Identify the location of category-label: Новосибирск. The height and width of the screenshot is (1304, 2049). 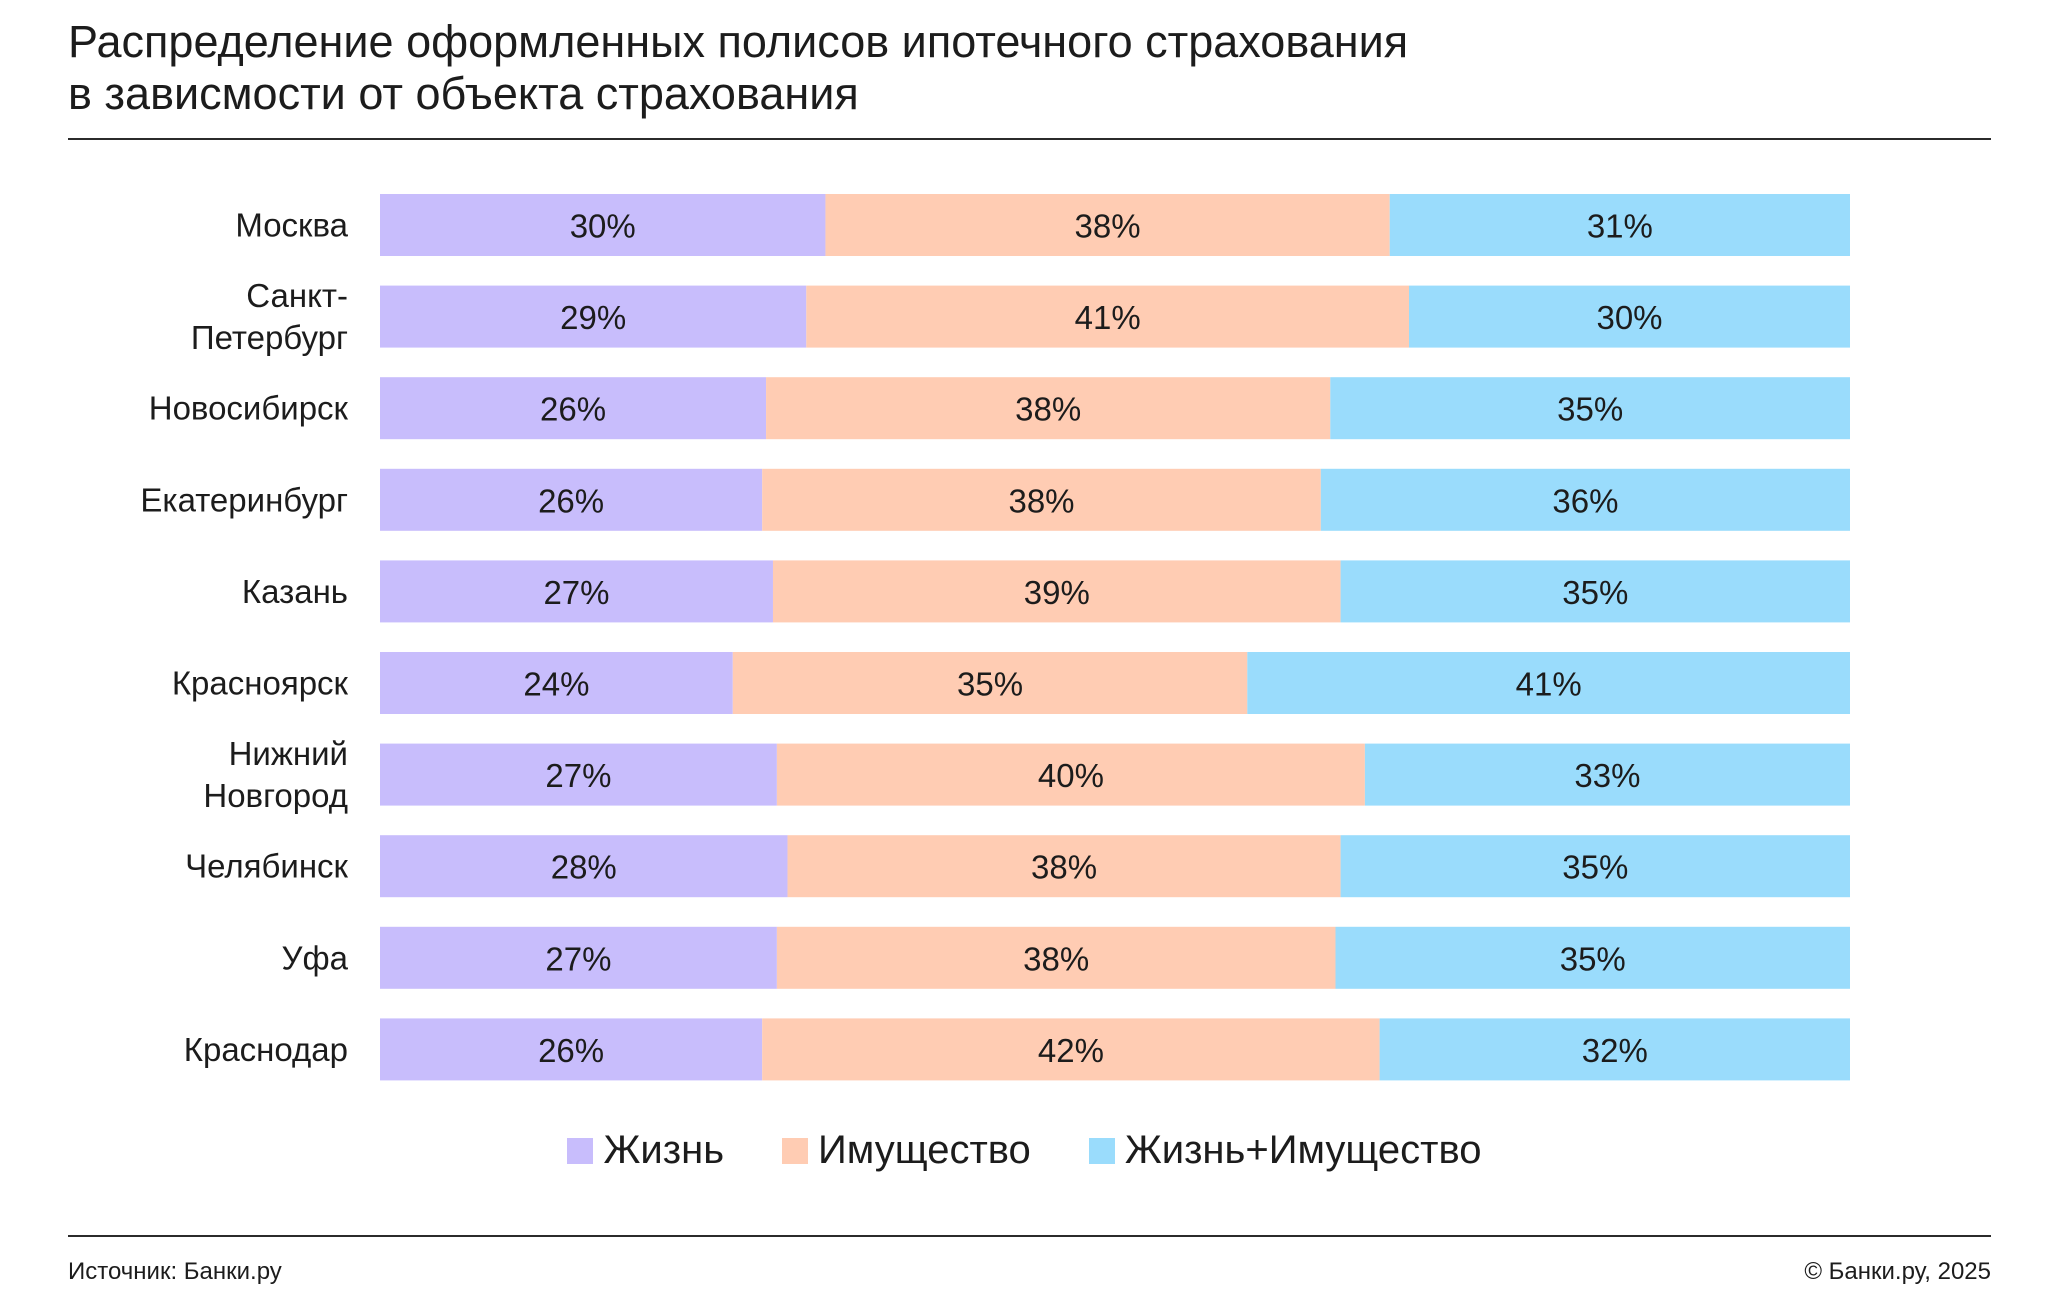
(249, 408).